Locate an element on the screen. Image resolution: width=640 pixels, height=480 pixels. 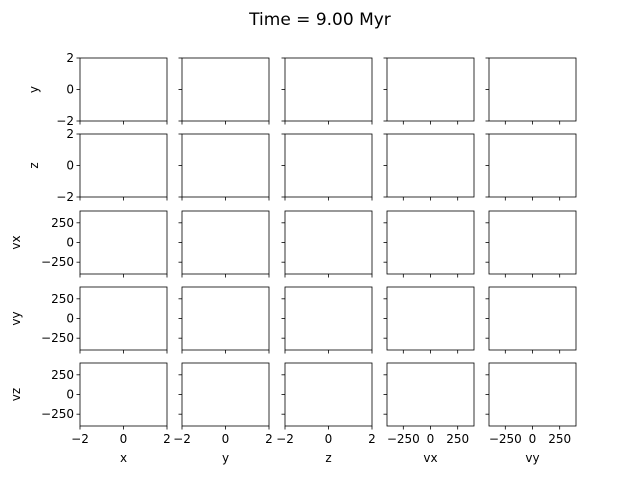
panel-vx-vs-vx is located at coordinates (429, 244).